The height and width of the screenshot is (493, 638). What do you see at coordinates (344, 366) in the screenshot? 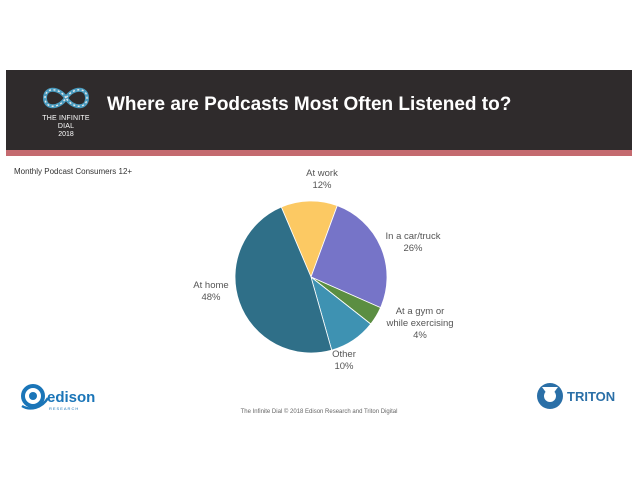
I see `pie-label-3-line-1: 10%` at bounding box center [344, 366].